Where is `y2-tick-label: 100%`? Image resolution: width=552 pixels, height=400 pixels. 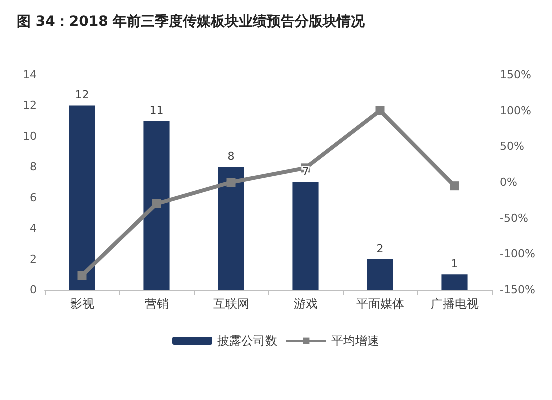 y2-tick-label: 100% is located at coordinates (516, 111).